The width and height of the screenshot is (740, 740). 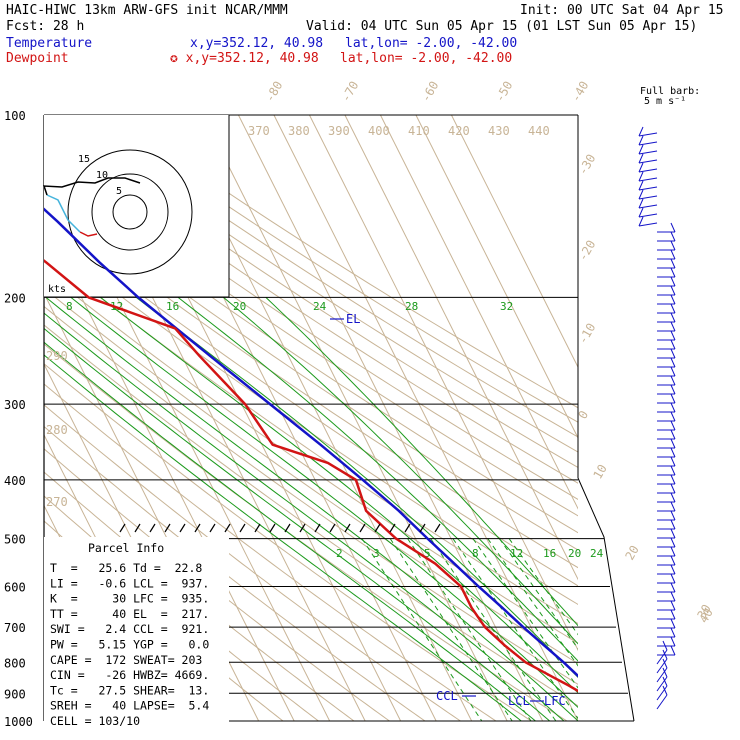 What do you see at coordinates (519, 701) in the screenshot?
I see `lcl-marker: LCL` at bounding box center [519, 701].